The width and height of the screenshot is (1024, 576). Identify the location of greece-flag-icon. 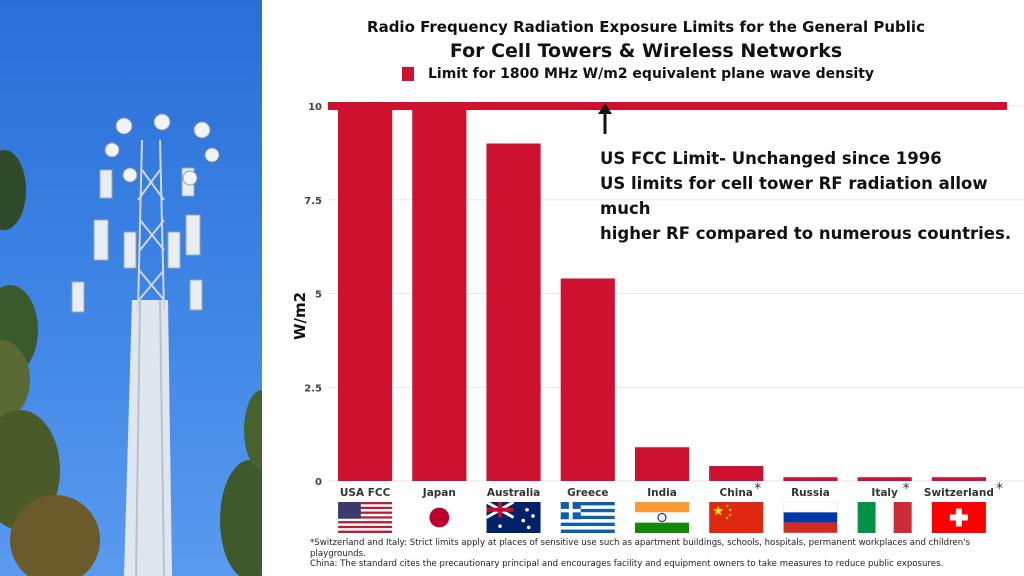
(587, 517).